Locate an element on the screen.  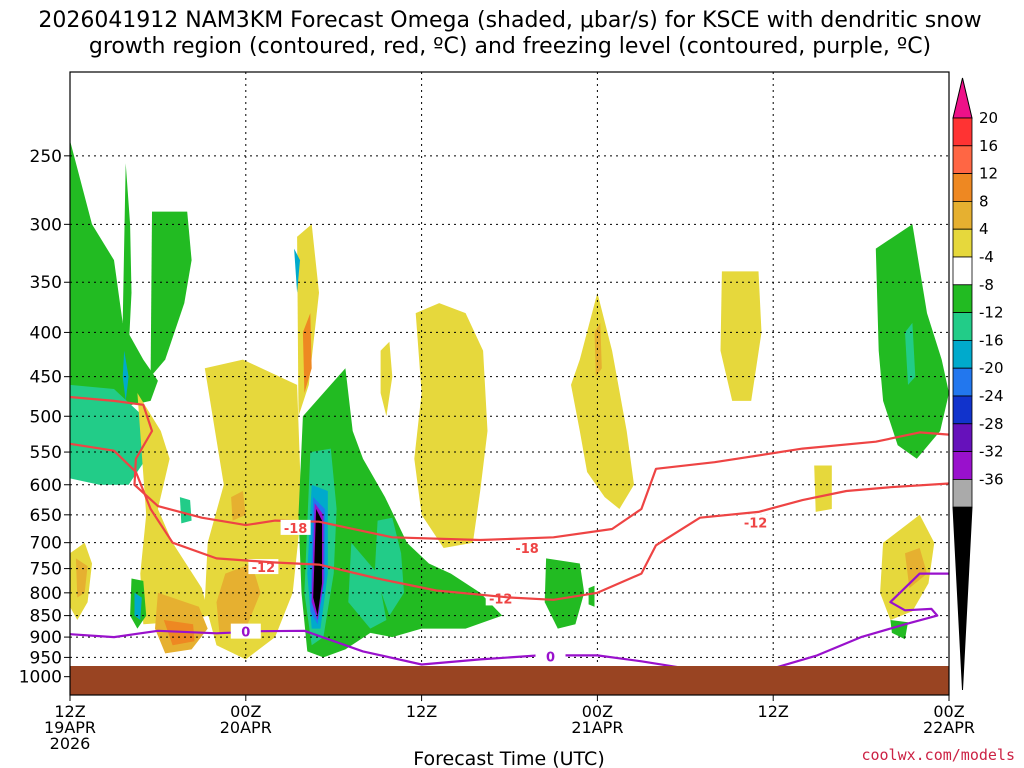
ground-below-surface is located at coordinates (509, 680).